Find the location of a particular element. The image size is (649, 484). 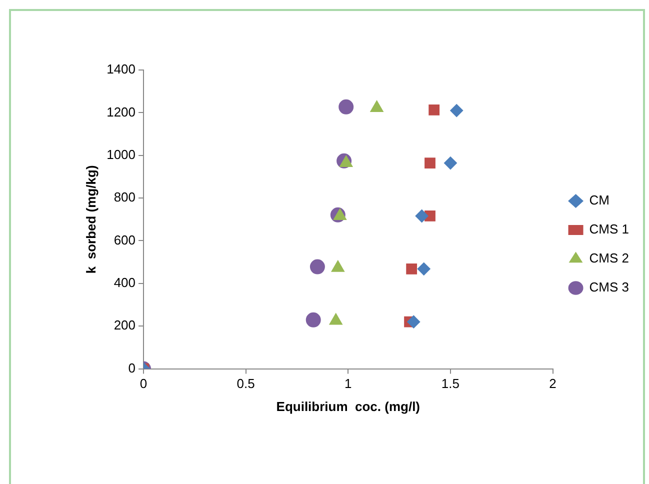

y-tick-label: 1400 is located at coordinates (121, 69).